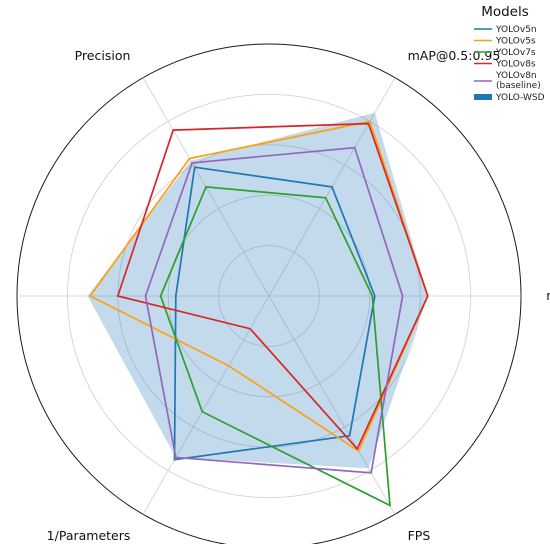  Describe the element at coordinates (515, 53) in the screenshot. I see `legend-label-yolov7s: YOLOv7s` at that location.